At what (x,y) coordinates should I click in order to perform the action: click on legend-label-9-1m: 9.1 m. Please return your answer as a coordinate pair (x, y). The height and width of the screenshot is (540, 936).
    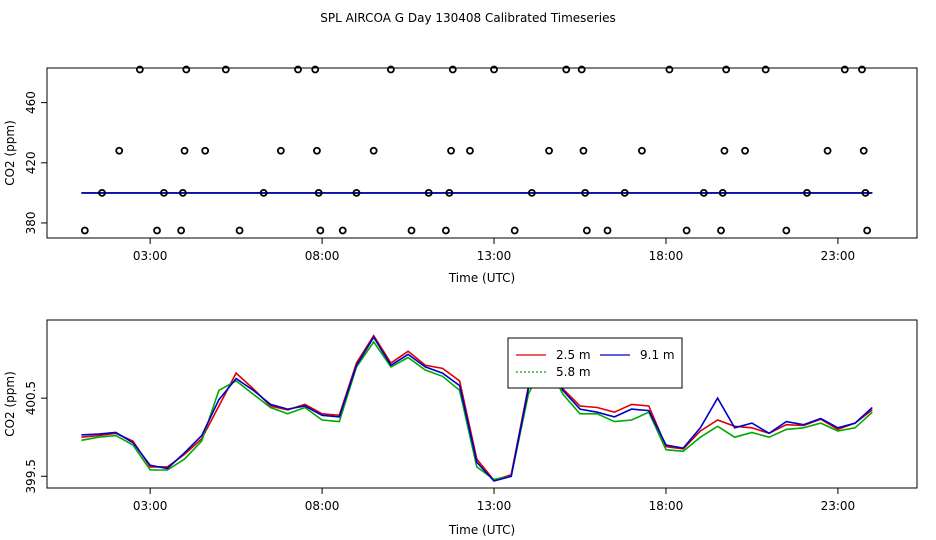
    Looking at the image, I should click on (657, 355).